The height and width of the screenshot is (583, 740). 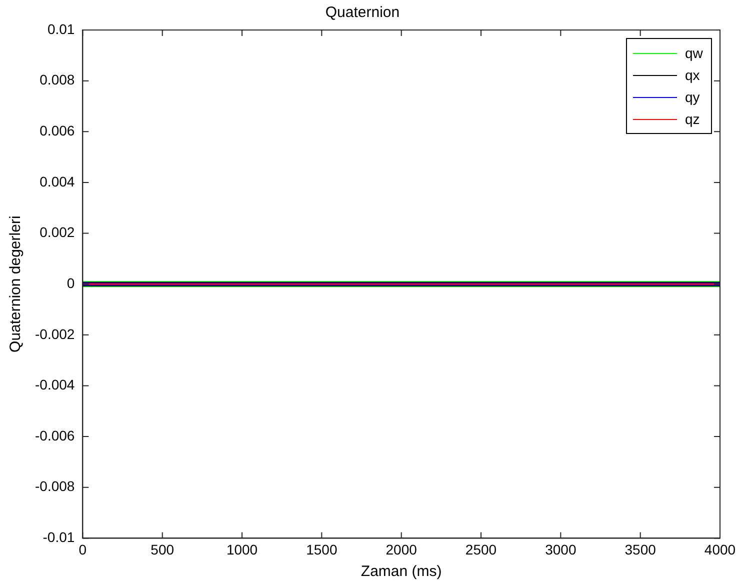 What do you see at coordinates (322, 549) in the screenshot?
I see `x-tick-label: 1500` at bounding box center [322, 549].